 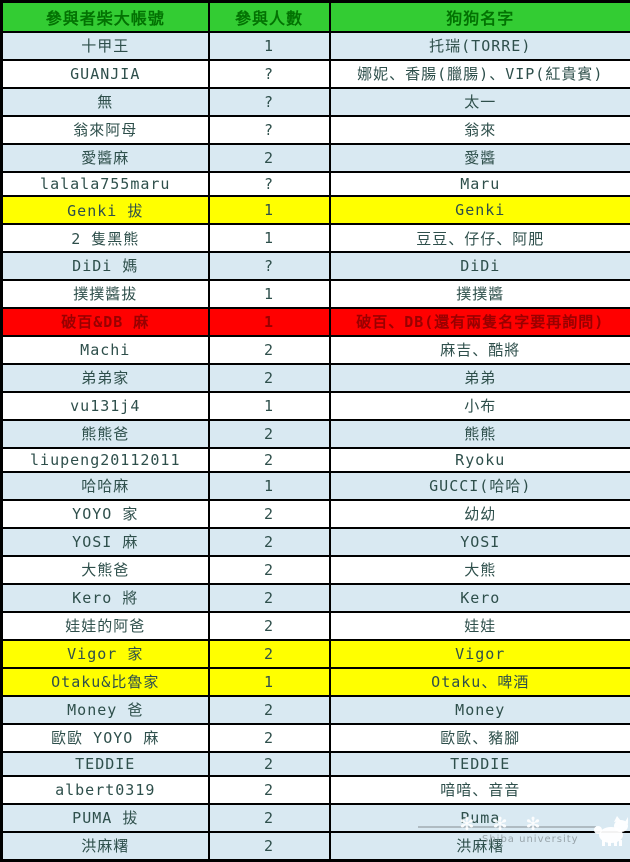 I want to click on dogs-cell: 太一, so click(x=479, y=101).